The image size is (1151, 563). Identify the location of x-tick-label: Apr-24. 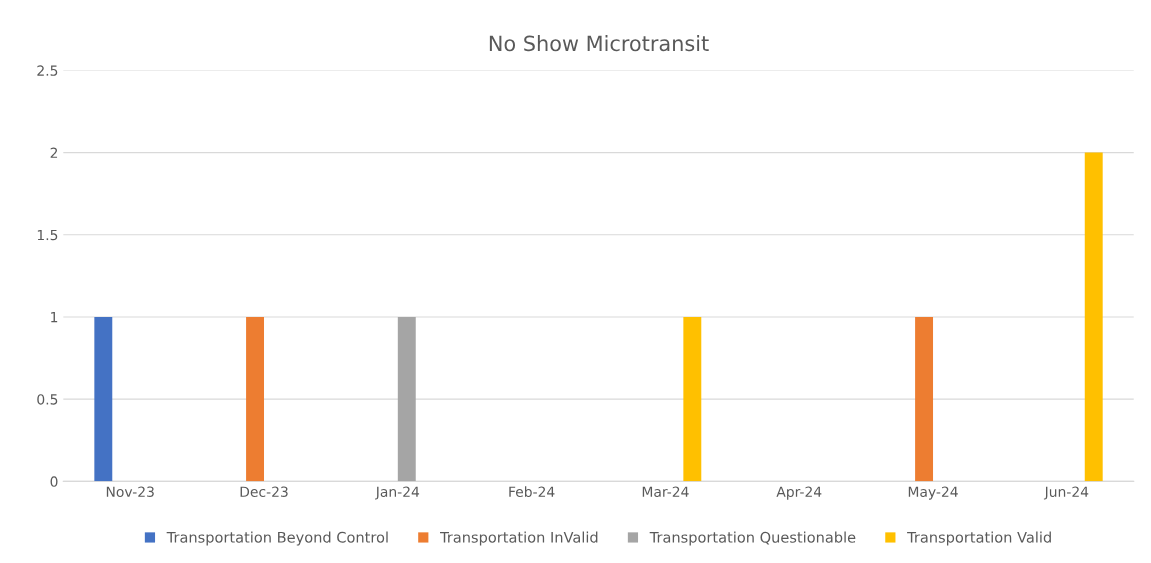
(799, 493).